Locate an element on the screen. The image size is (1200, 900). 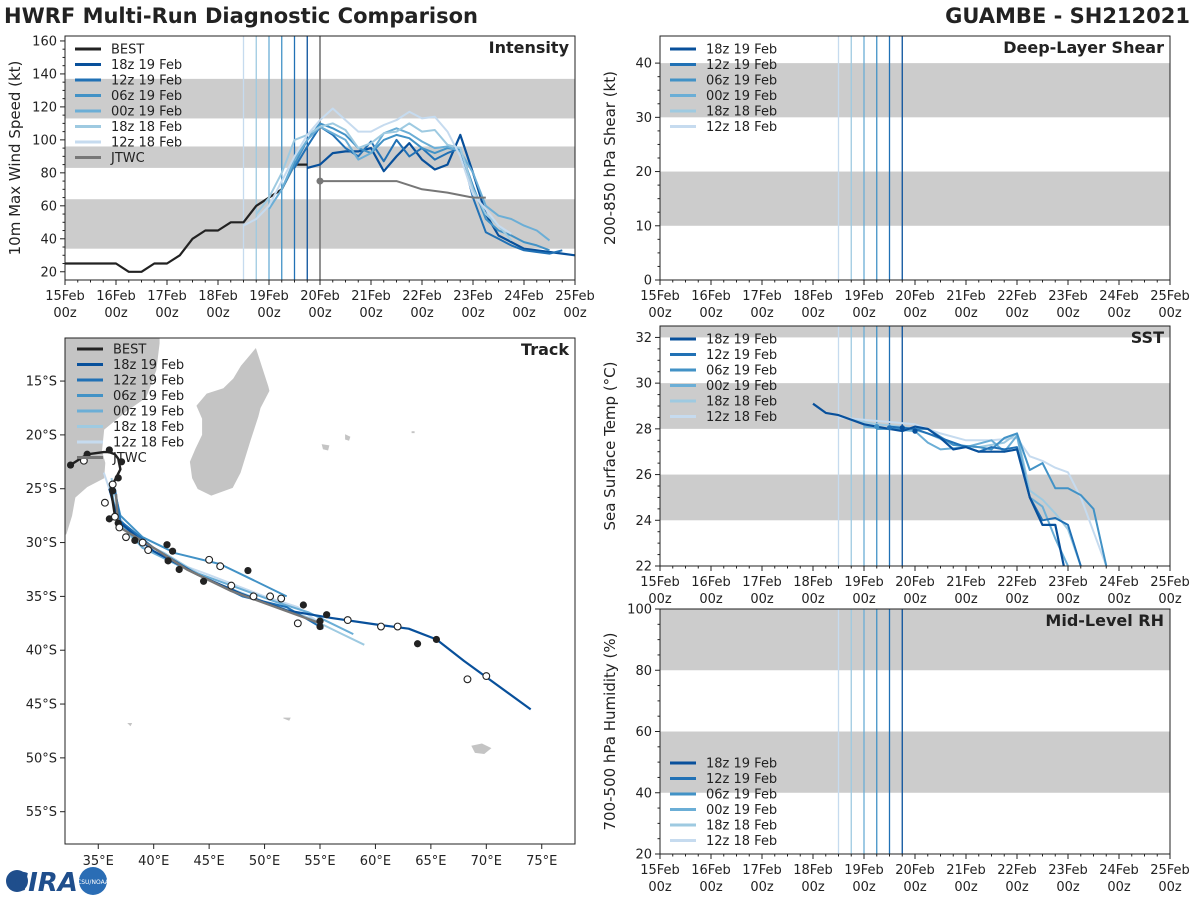
intensity-ytick-label: 20 is located at coordinates (48, 272).